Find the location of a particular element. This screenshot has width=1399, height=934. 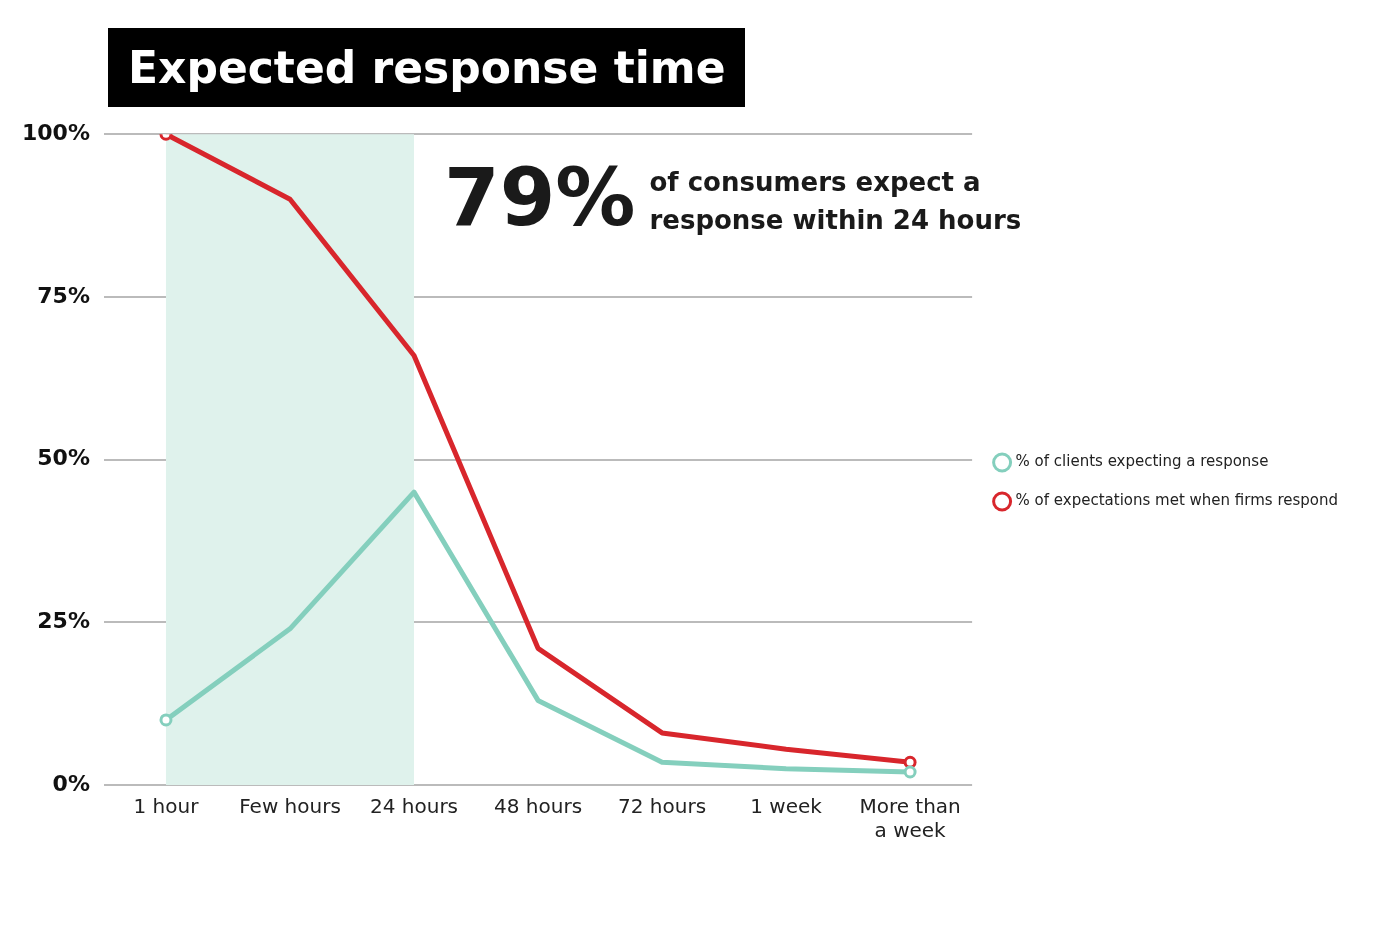

annotation: 79% is located at coordinates (539, 197).